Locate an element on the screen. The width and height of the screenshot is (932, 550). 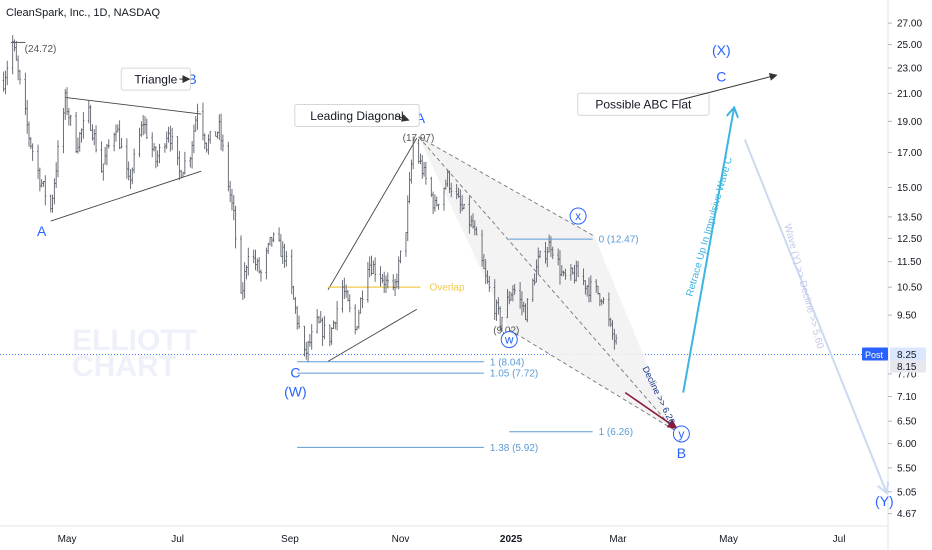
watermark-text-2: CHART is located at coordinates (124, 366).